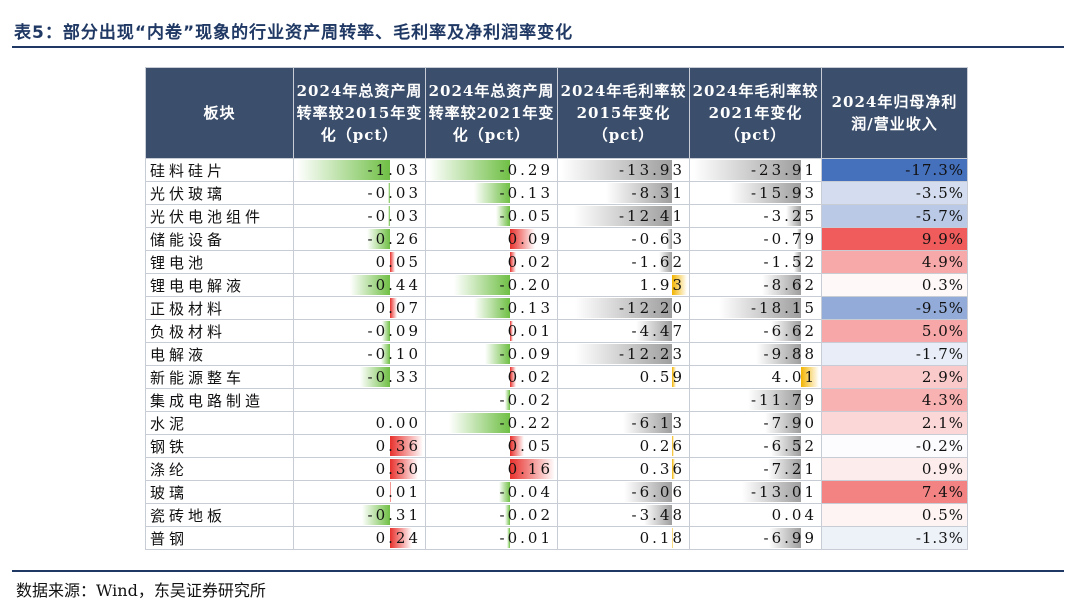 This screenshot has width=1080, height=612. What do you see at coordinates (556, 331) in the screenshot?
I see `table-row: 负极材料 -0.09 0.01 -4.47 -6.62 5.0%` at bounding box center [556, 331].